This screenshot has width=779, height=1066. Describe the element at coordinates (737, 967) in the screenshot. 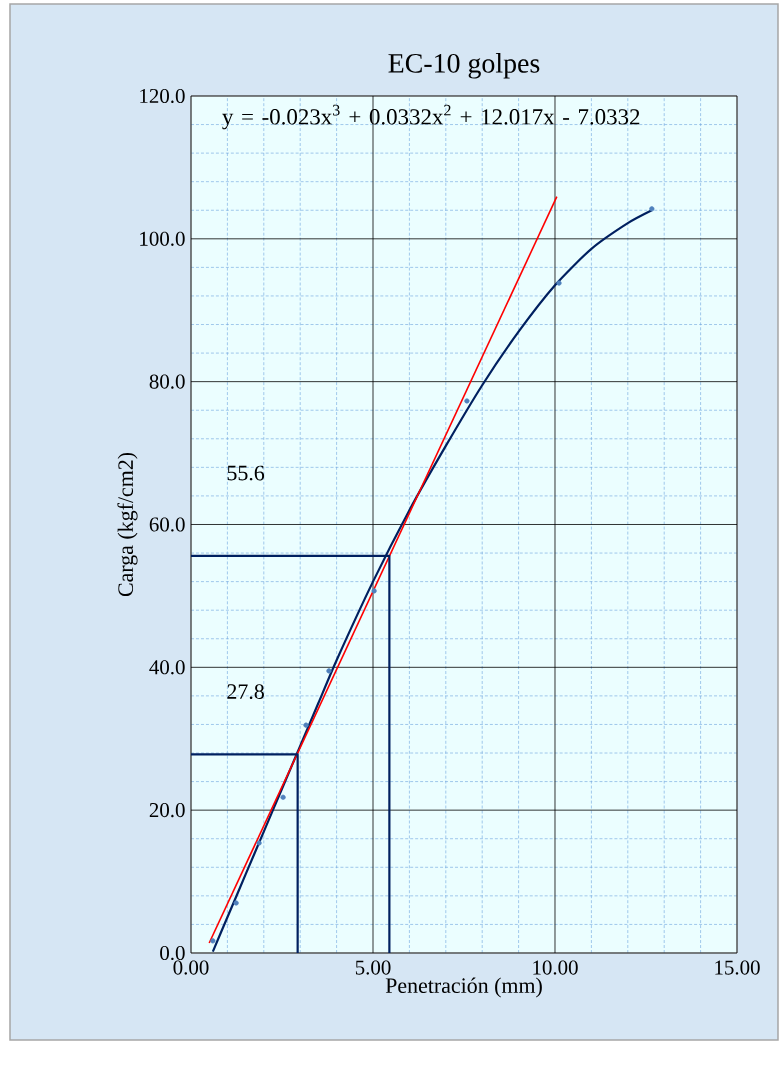

I see `x-tick-label: 15.00` at that location.